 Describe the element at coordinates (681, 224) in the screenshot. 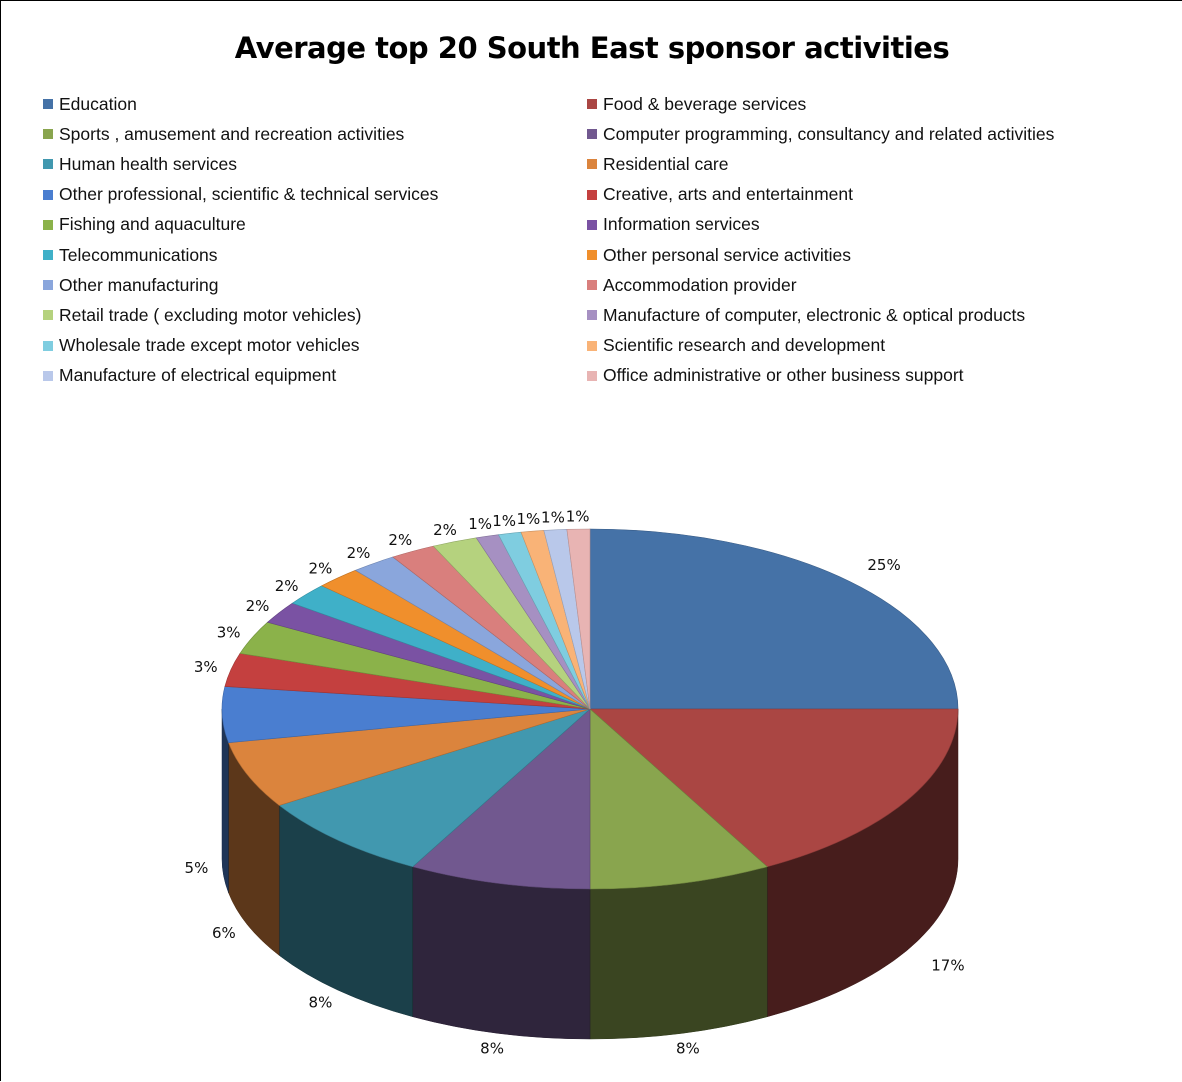

I see `legend-label: Information services` at that location.